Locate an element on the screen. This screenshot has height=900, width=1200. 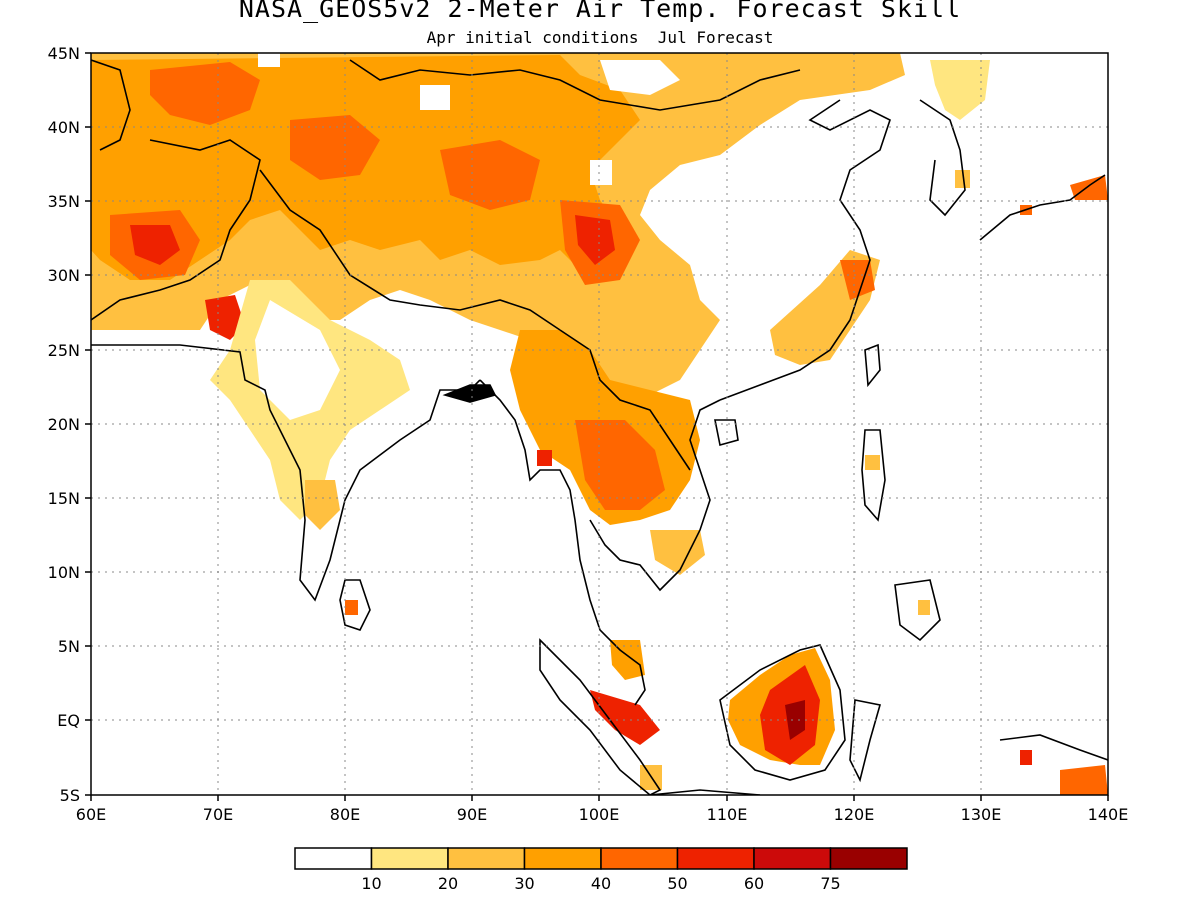
lon-tick-label: 130E is located at coordinates (981, 814).